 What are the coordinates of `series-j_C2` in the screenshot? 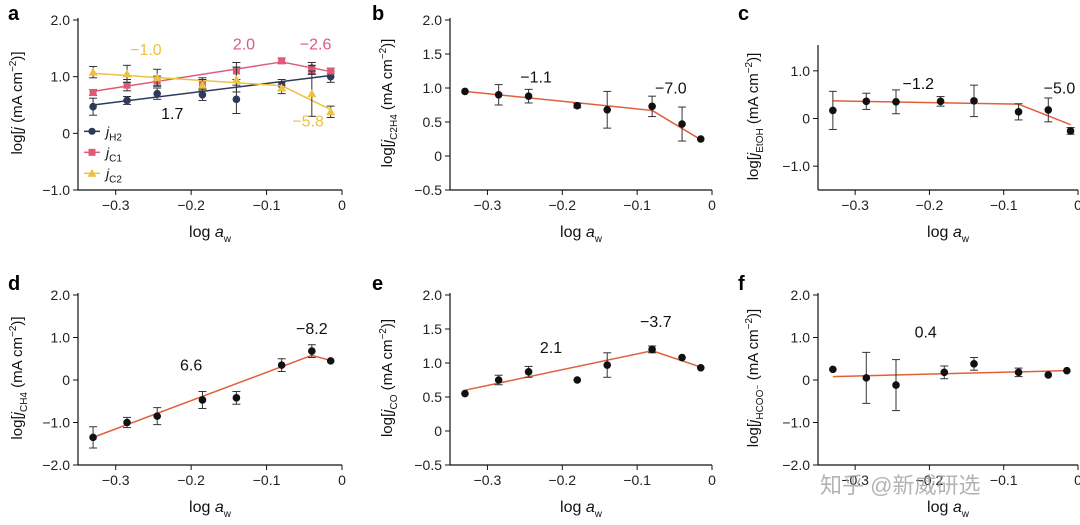 It's located at (212, 91).